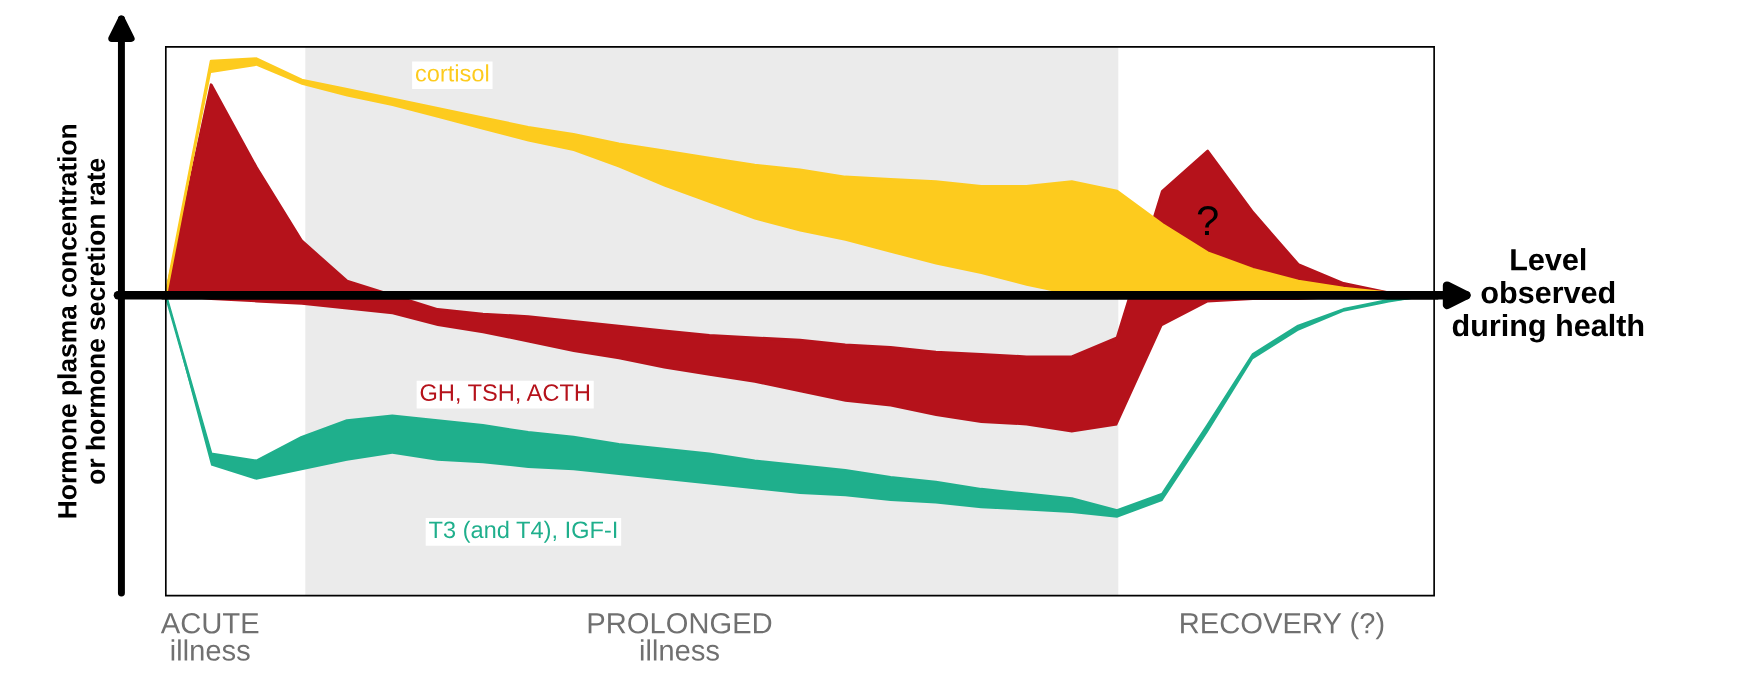  Describe the element at coordinates (1548, 295) in the screenshot. I see `text: Level observed during health` at that location.